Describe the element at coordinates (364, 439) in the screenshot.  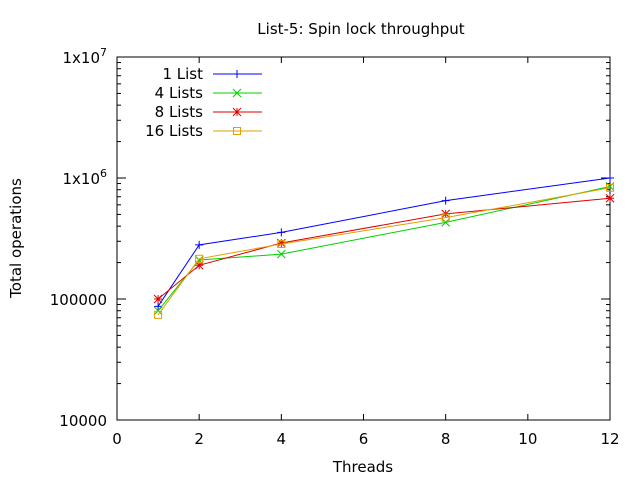
I see `x-tick-label: 6` at that location.